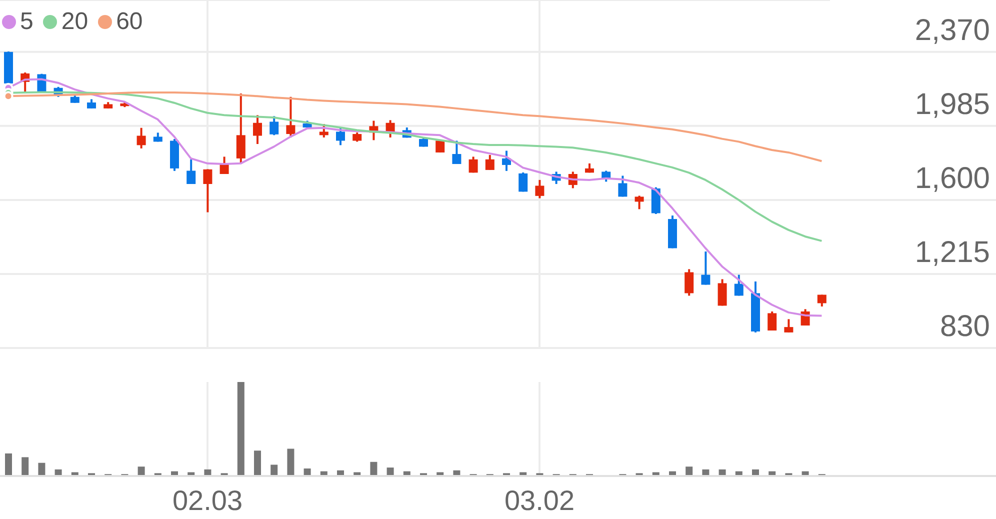 The width and height of the screenshot is (996, 519). I want to click on x-tick-label: 02.03, so click(207, 500).